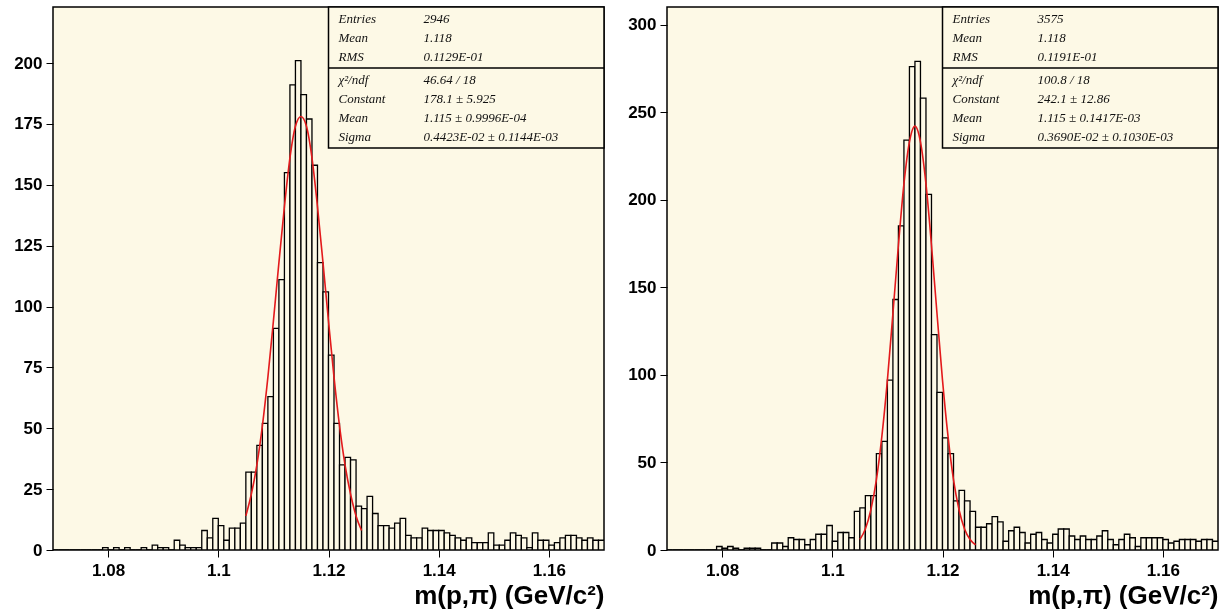 The image size is (1227, 614). What do you see at coordinates (33, 367) in the screenshot?
I see `y-tick-label: 75` at bounding box center [33, 367].